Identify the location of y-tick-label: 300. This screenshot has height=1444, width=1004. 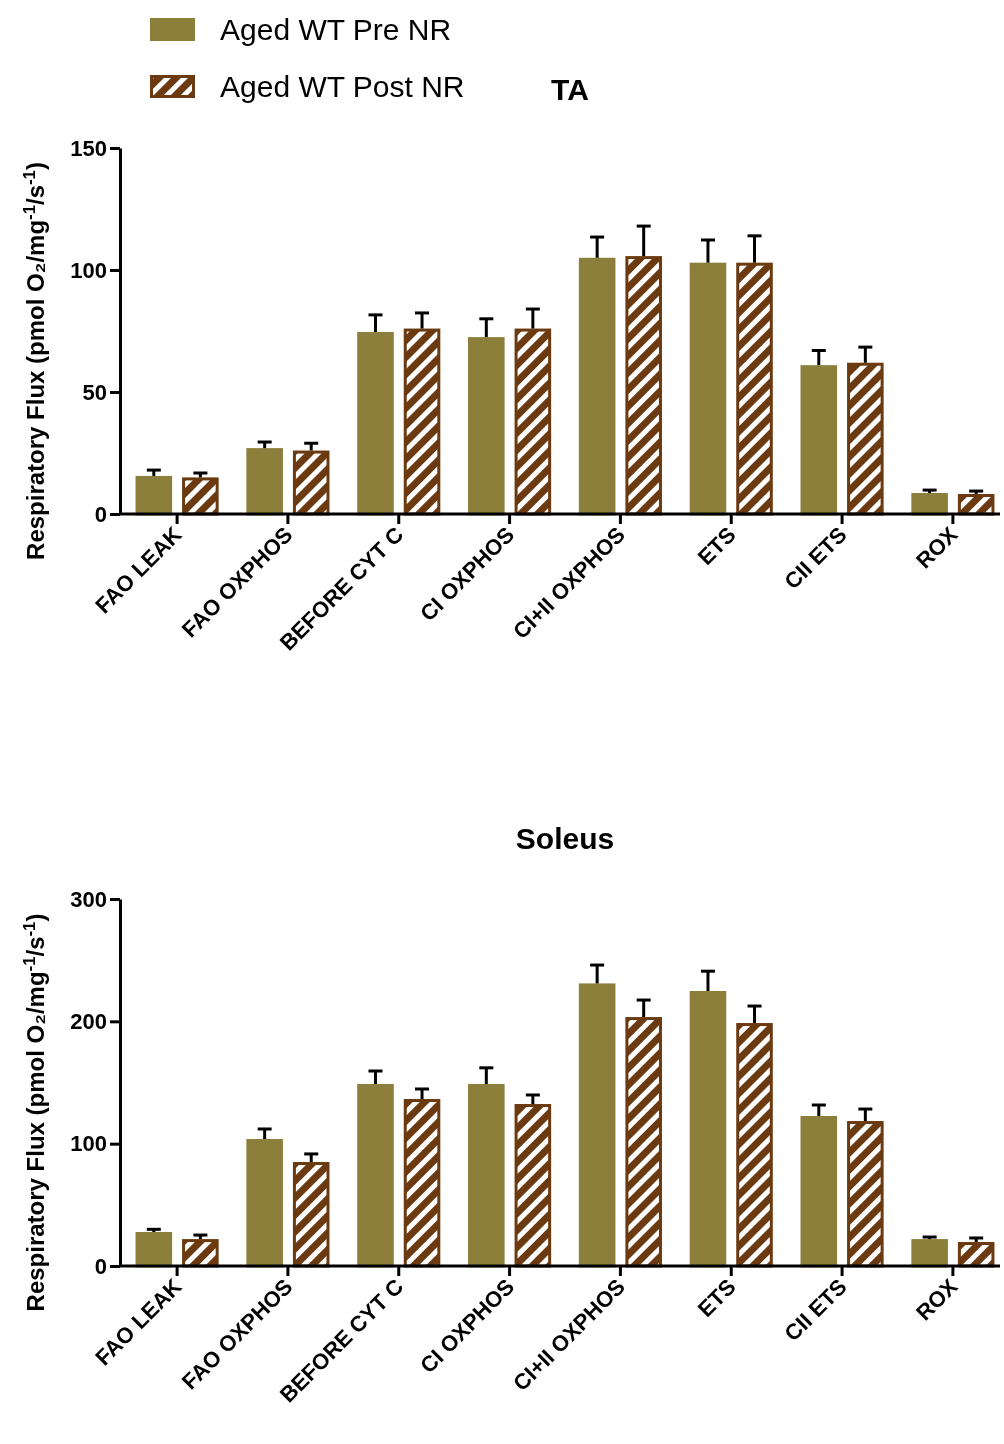
(88, 899).